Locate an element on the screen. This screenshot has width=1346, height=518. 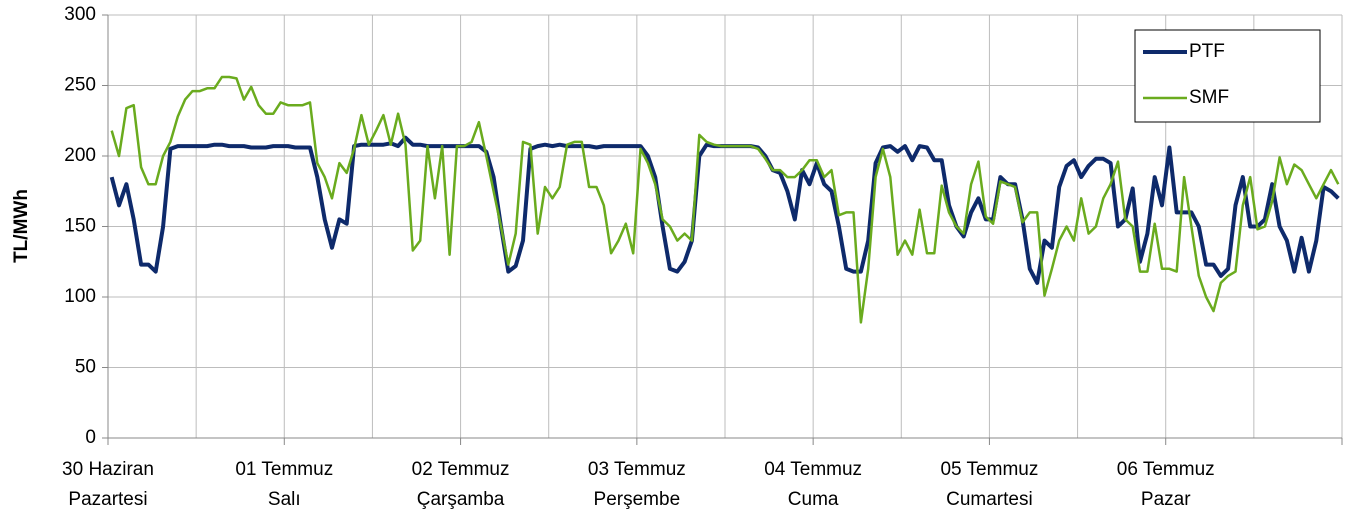
x-tick-label: 01 Temmuz is located at coordinates (284, 469).